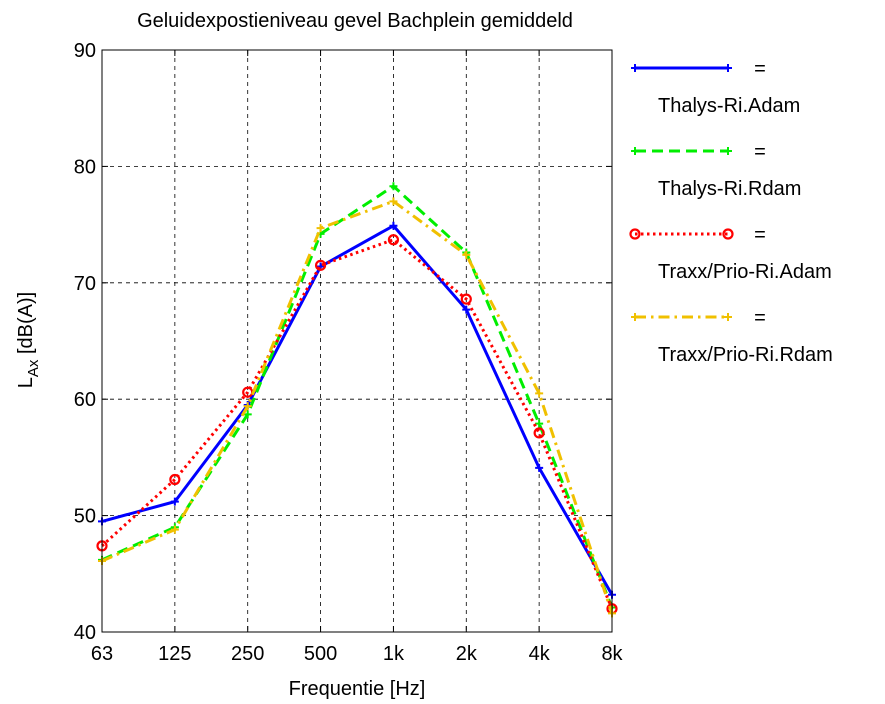 Image resolution: width=885 pixels, height=704 pixels. What do you see at coordinates (540, 654) in the screenshot?
I see `x-tick-label: 4k` at bounding box center [540, 654].